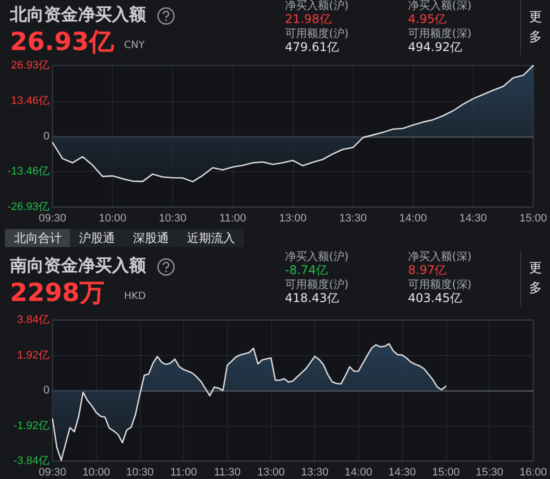 This screenshot has width=550, height=479. Describe the element at coordinates (135, 296) in the screenshot. I see `text: HKD` at that location.